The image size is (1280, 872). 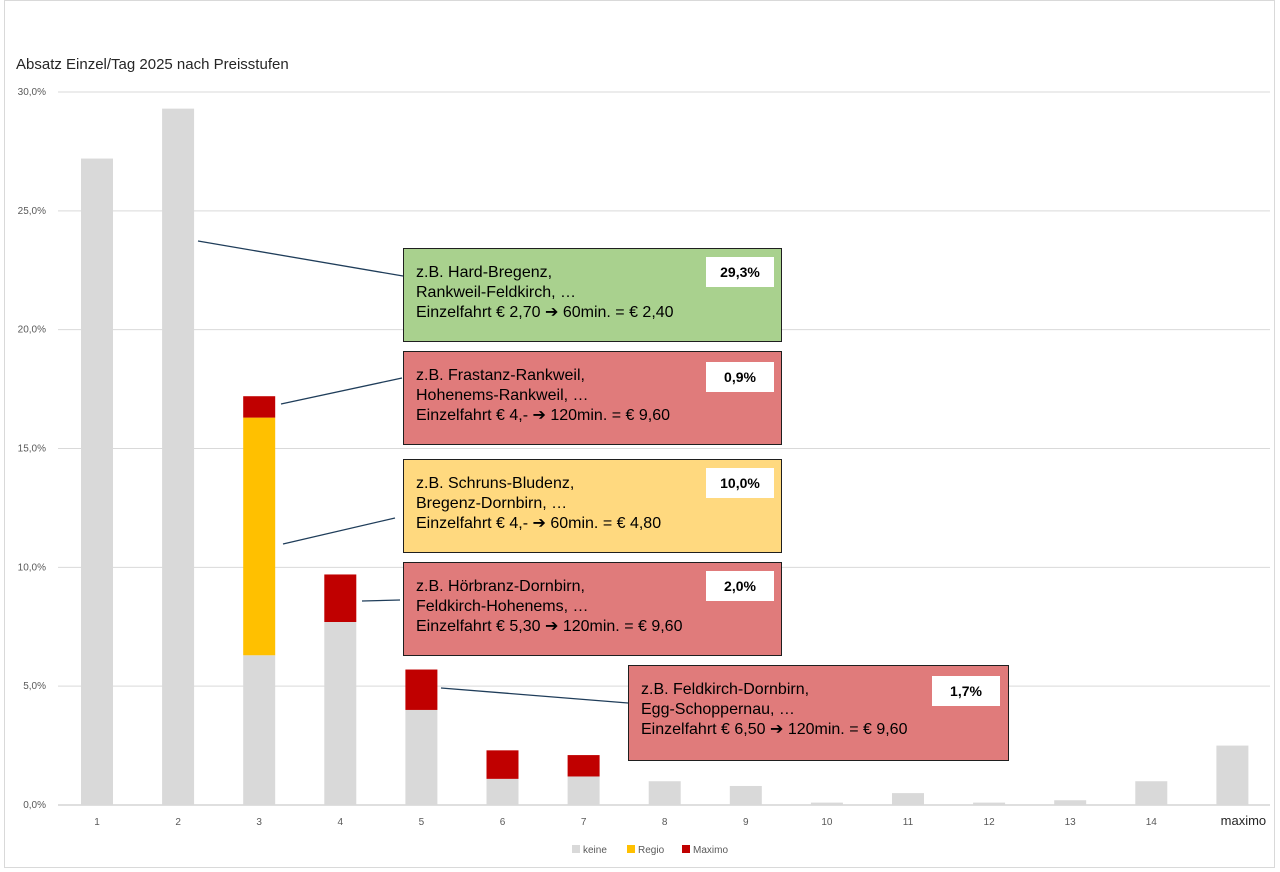 What do you see at coordinates (740, 586) in the screenshot?
I see `callout-percent-badge: 2,0%` at bounding box center [740, 586].